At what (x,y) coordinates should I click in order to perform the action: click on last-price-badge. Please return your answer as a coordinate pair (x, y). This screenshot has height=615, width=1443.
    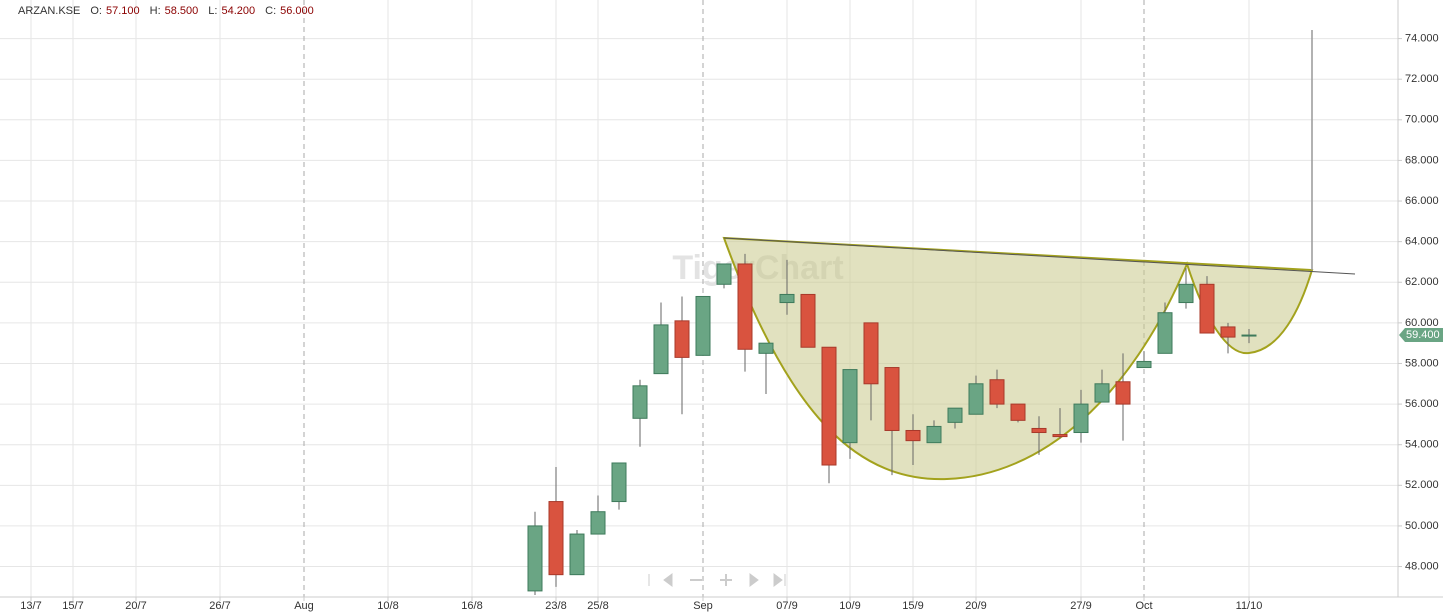
    Looking at the image, I should click on (1421, 335).